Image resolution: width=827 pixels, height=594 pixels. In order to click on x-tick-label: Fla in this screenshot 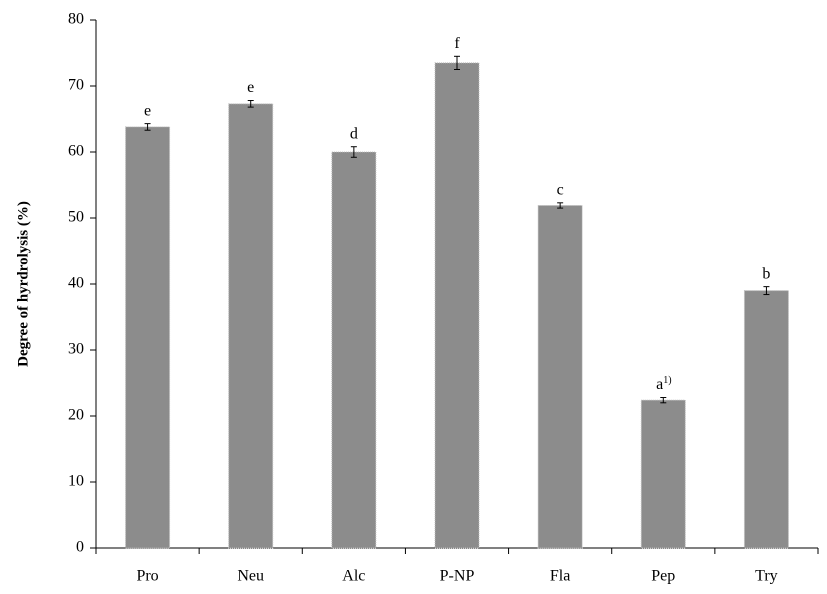, I will do `click(560, 576)`.